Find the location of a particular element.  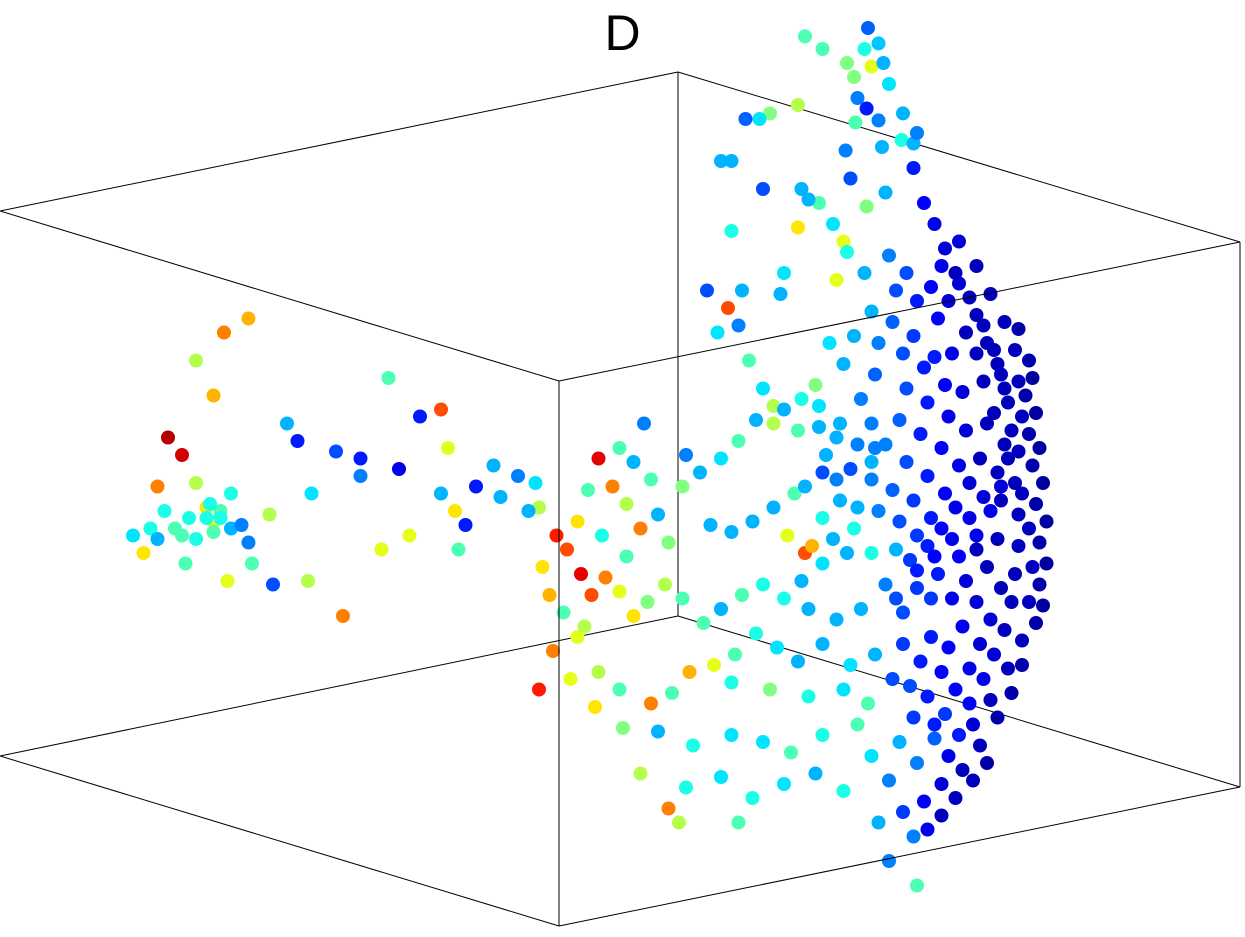

box-edge-front-top-right is located at coordinates (899, 311).